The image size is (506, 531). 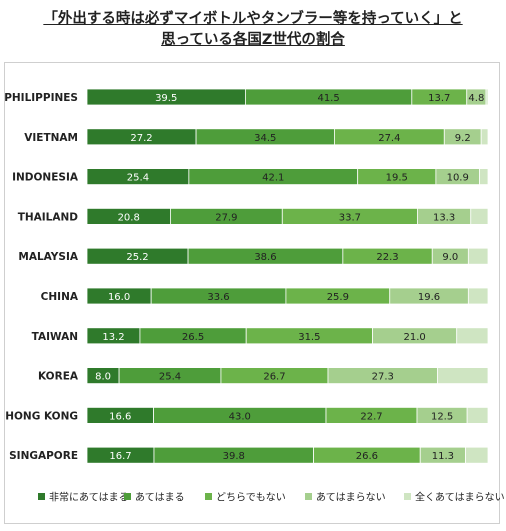 What do you see at coordinates (328, 98) in the screenshot?
I see `data-label: 41.5` at bounding box center [328, 98].